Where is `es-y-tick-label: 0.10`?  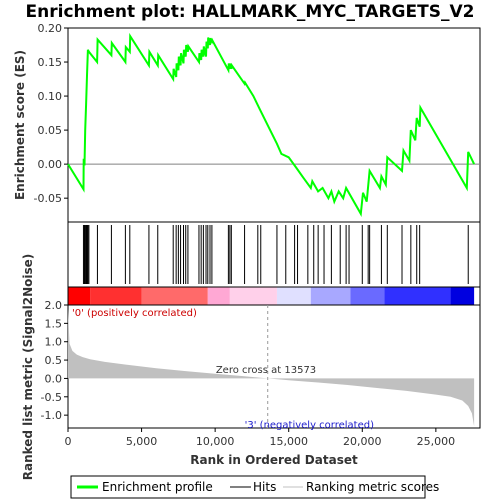
es-y-tick-label: 0.10 is located at coordinates (50, 96).